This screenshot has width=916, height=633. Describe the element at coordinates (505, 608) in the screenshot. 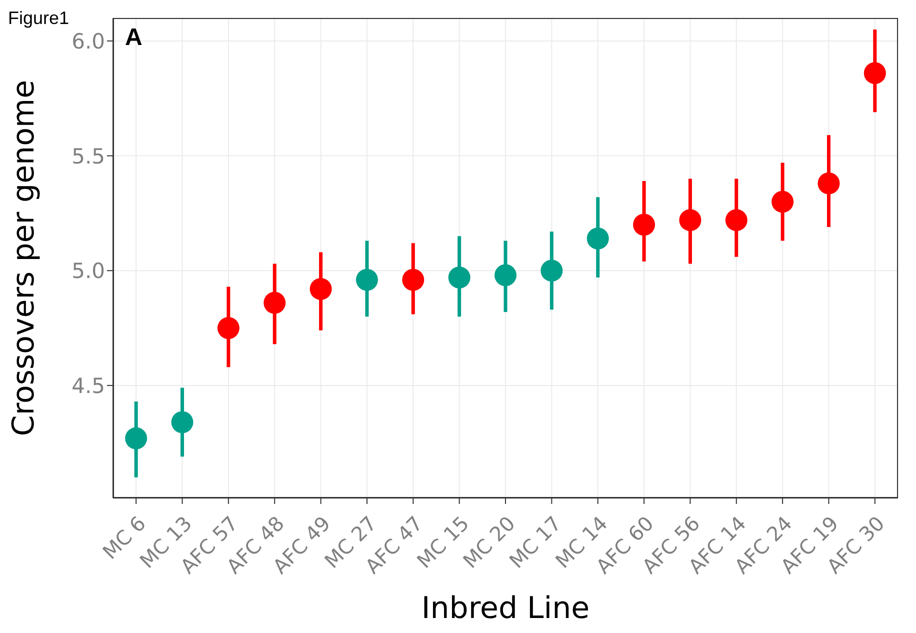

I see `x-axis-title: Inbred Line` at that location.